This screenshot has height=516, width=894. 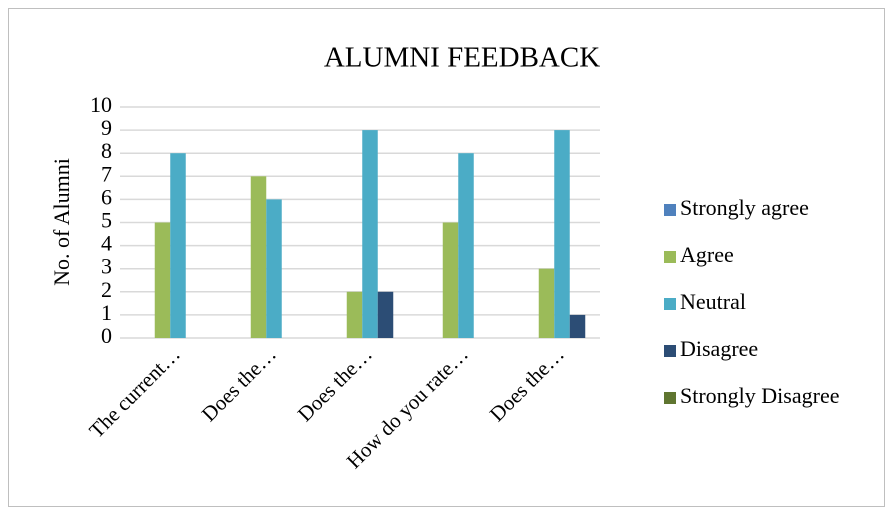 I want to click on y-tick-label: 0, so click(x=106, y=335).